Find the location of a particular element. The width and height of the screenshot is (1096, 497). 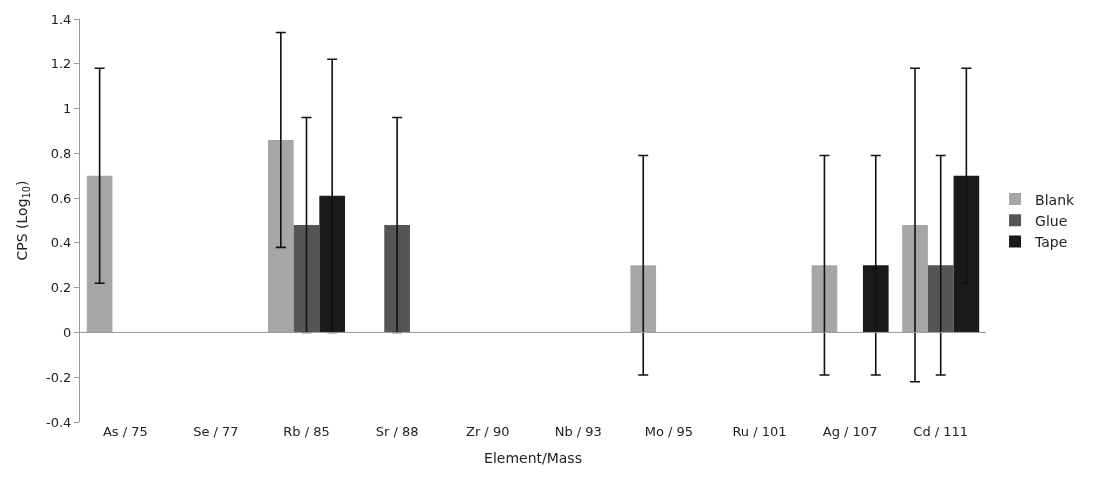

y-tick-label: -0.2 is located at coordinates (59, 377).